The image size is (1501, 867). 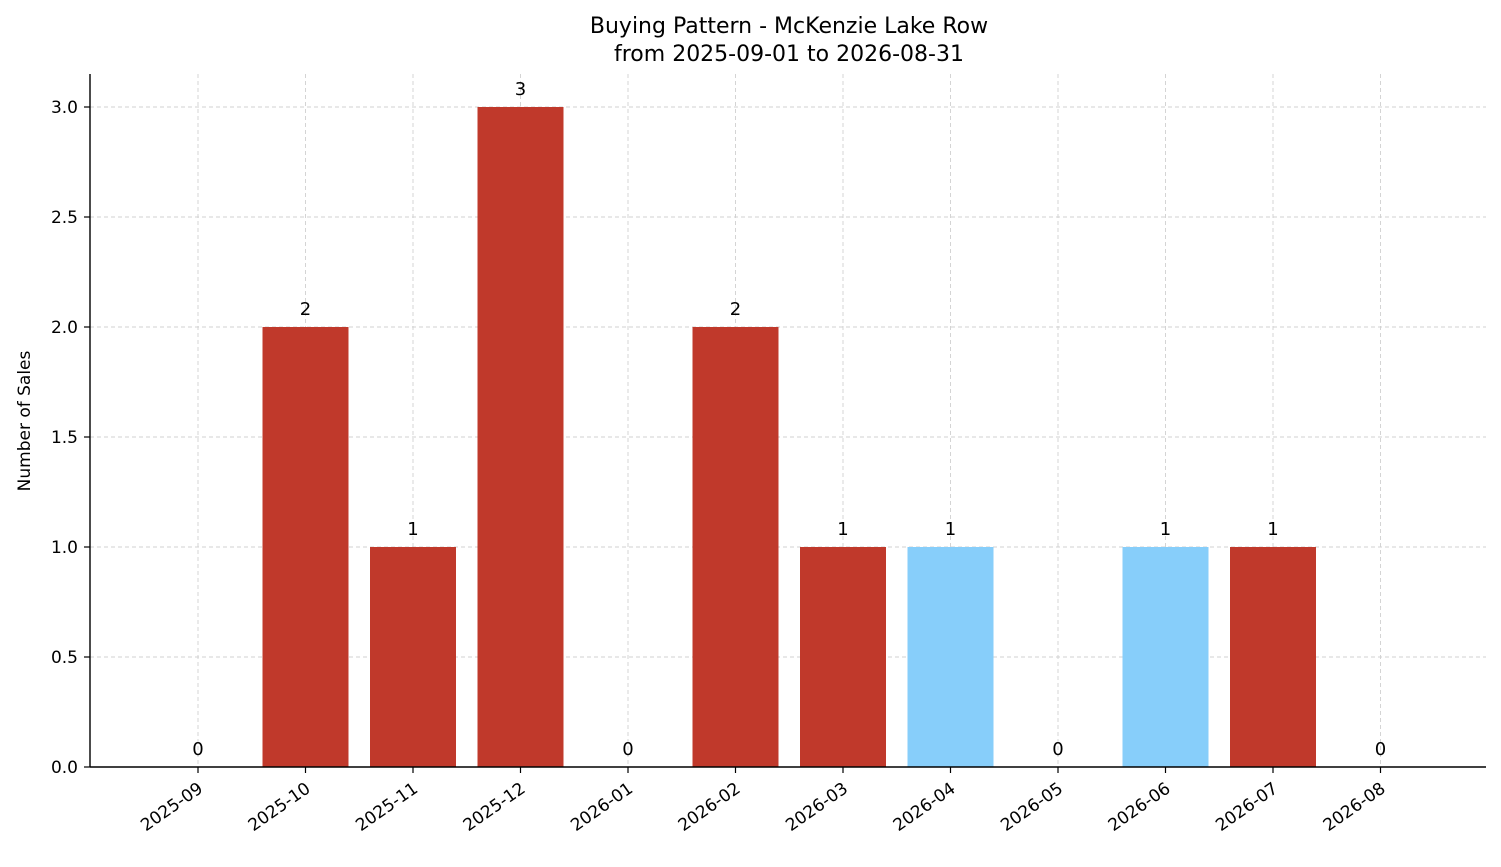 I want to click on x-tick-label: 2025-12, so click(x=495, y=807).